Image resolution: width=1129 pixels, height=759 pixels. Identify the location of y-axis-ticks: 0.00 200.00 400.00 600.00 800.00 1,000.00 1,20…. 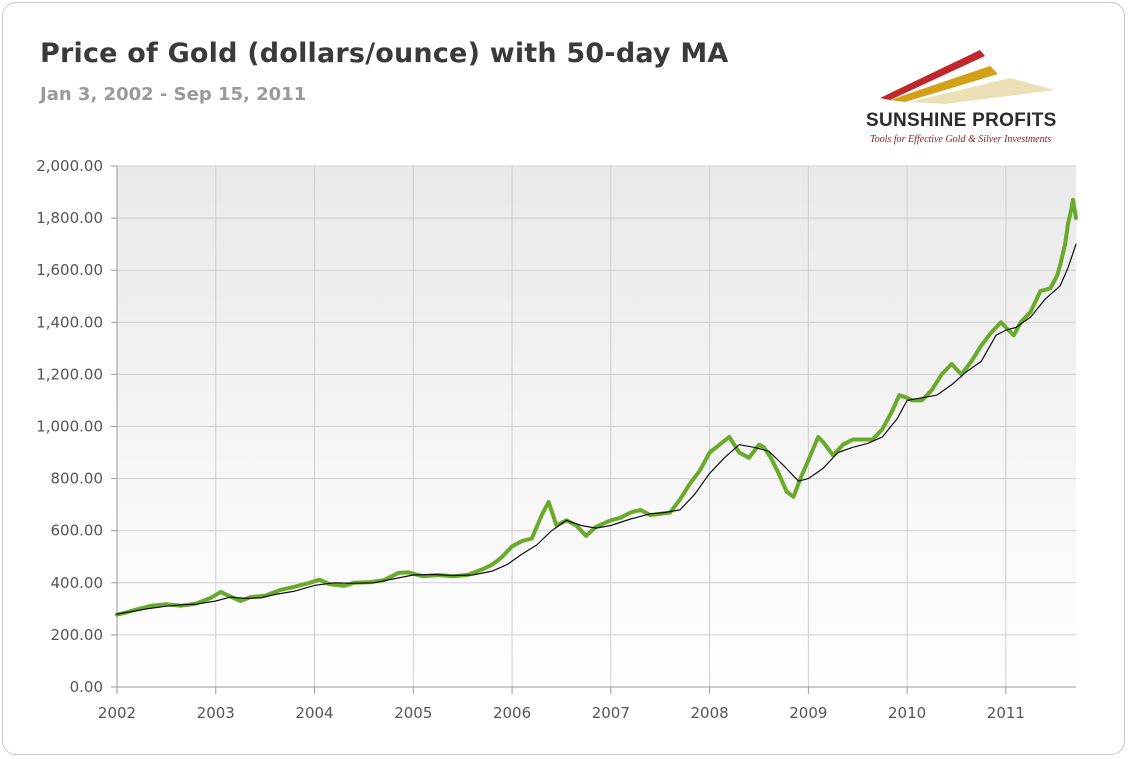
(76, 426).